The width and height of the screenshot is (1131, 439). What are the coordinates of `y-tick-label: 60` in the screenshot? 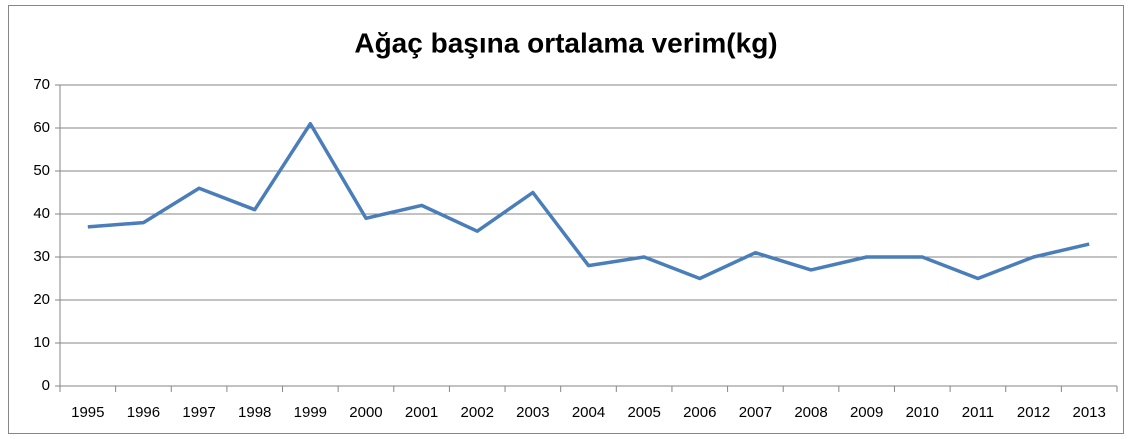 It's located at (41, 127).